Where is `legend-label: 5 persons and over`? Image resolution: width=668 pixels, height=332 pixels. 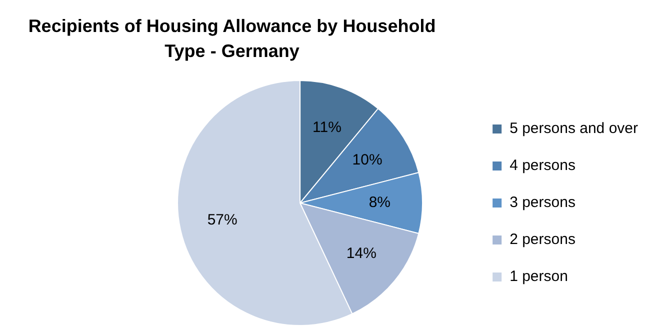 legend-label: 5 persons and over is located at coordinates (574, 129).